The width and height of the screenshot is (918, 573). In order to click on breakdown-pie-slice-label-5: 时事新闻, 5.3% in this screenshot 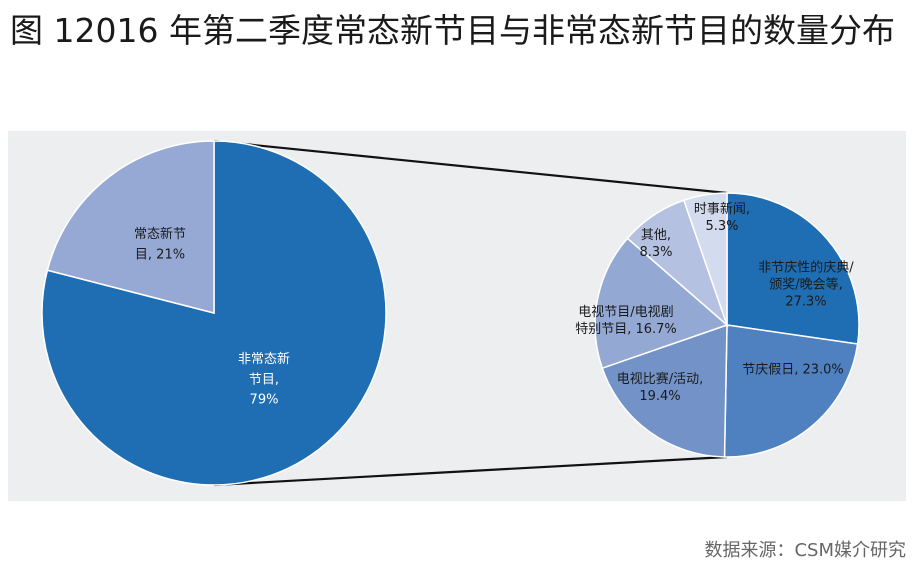, I will do `click(722, 217)`.